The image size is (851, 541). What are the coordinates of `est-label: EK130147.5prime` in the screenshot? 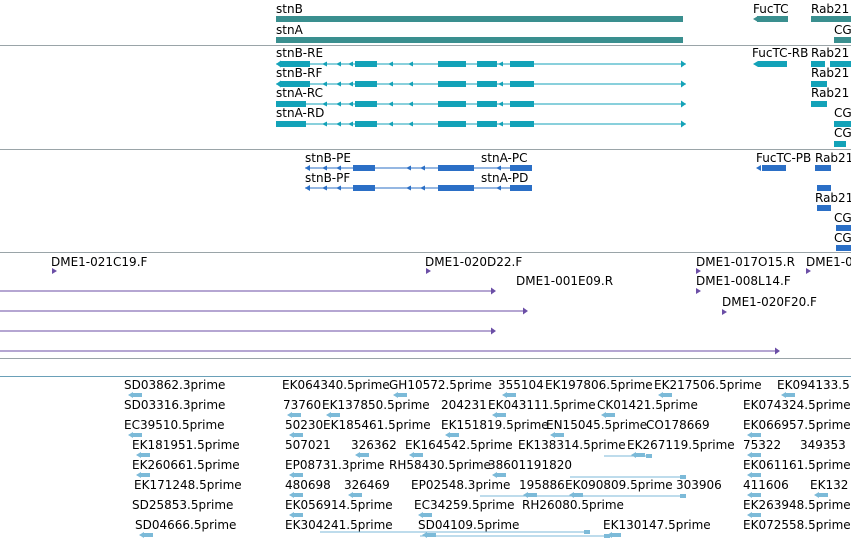 It's located at (657, 525).